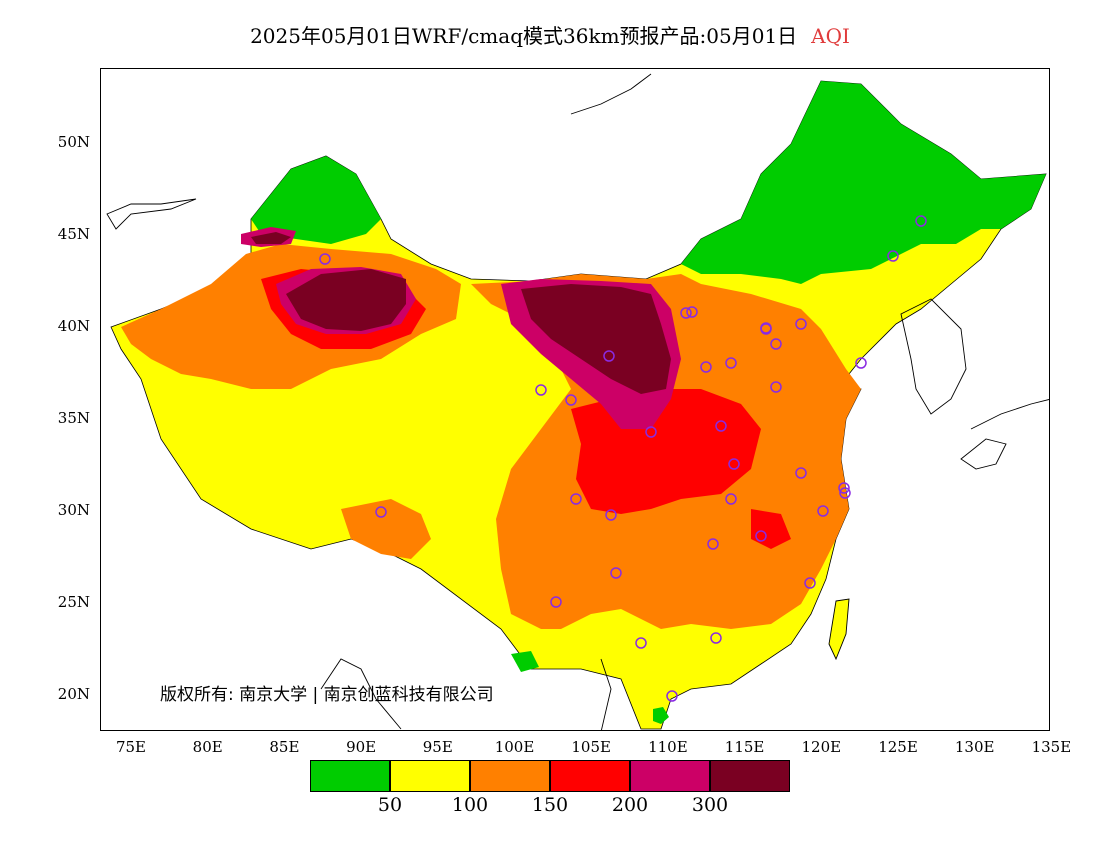 This screenshot has height=850, width=1100. I want to click on latitude-label: 25N, so click(73, 602).